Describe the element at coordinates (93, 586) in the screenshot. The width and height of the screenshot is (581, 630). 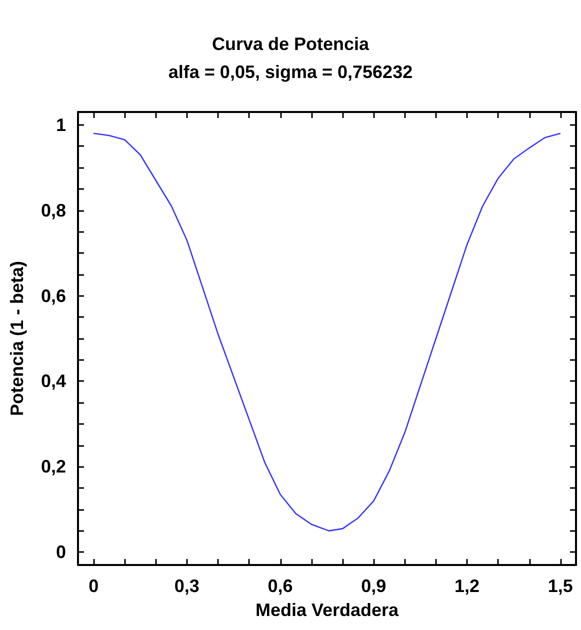
I see `x-tick-label: 0` at that location.